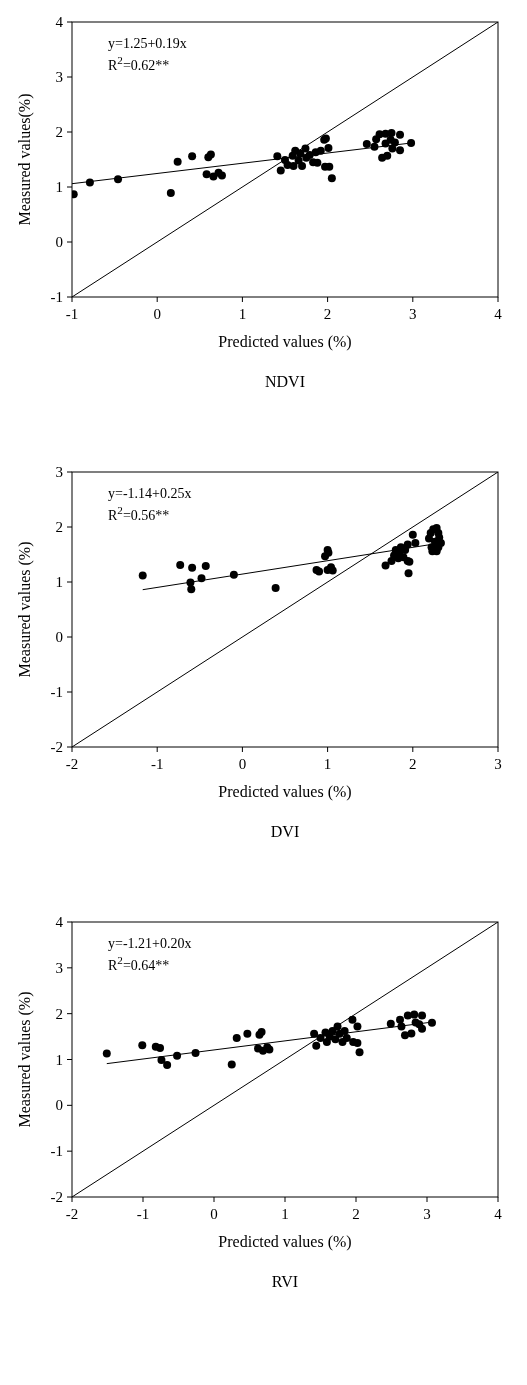 The height and width of the screenshot is (1385, 527). Describe the element at coordinates (150, 493) in the screenshot. I see `annotation: y=-1.14+0.25x` at that location.